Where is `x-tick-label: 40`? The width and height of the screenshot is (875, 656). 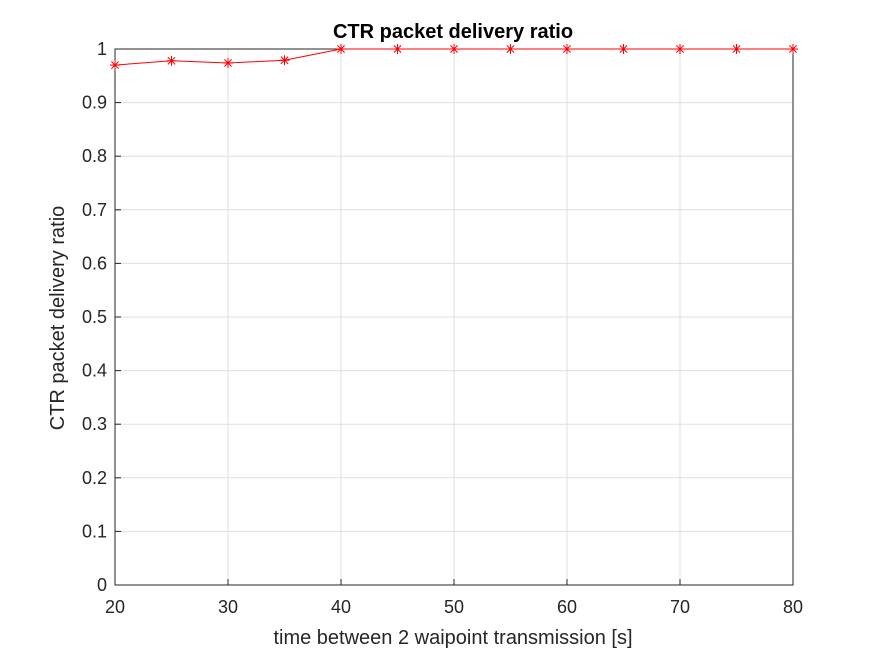 x-tick-label: 40 is located at coordinates (341, 607).